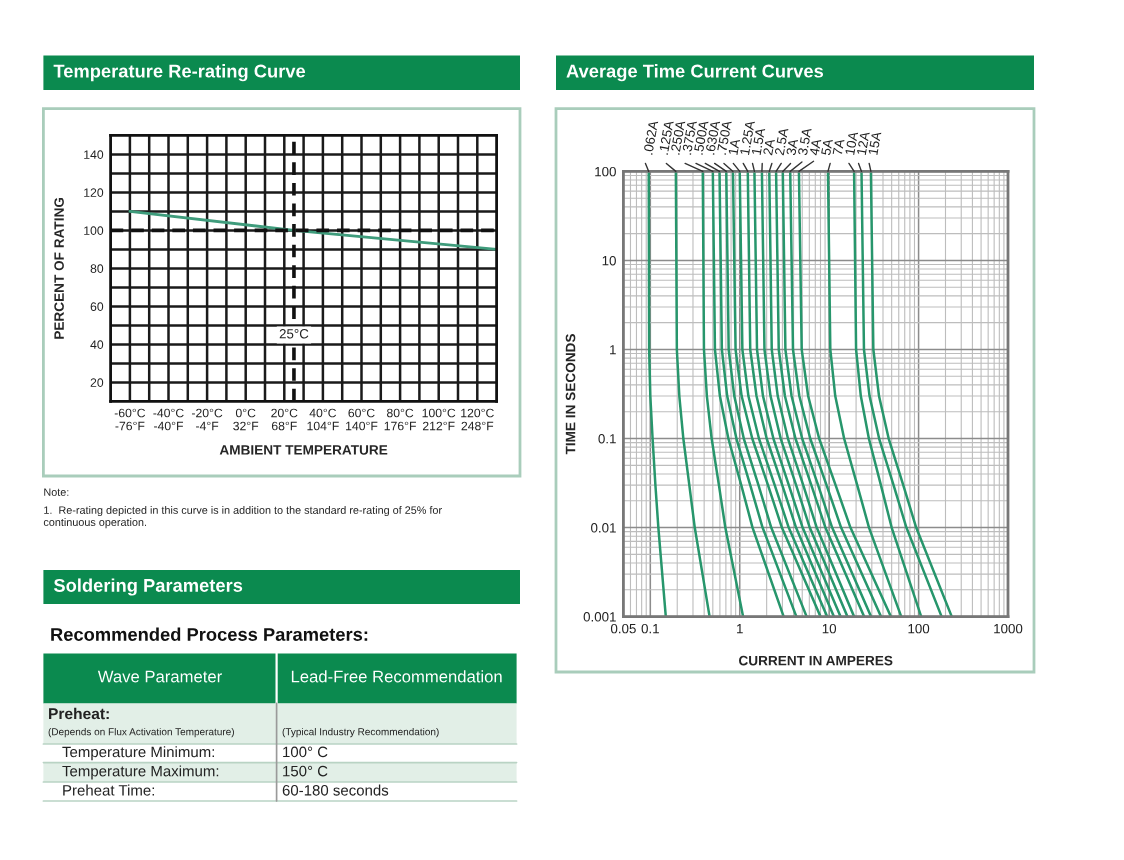 The height and width of the screenshot is (860, 1124). I want to click on text: Recommended Process Parameters:, so click(209, 634).